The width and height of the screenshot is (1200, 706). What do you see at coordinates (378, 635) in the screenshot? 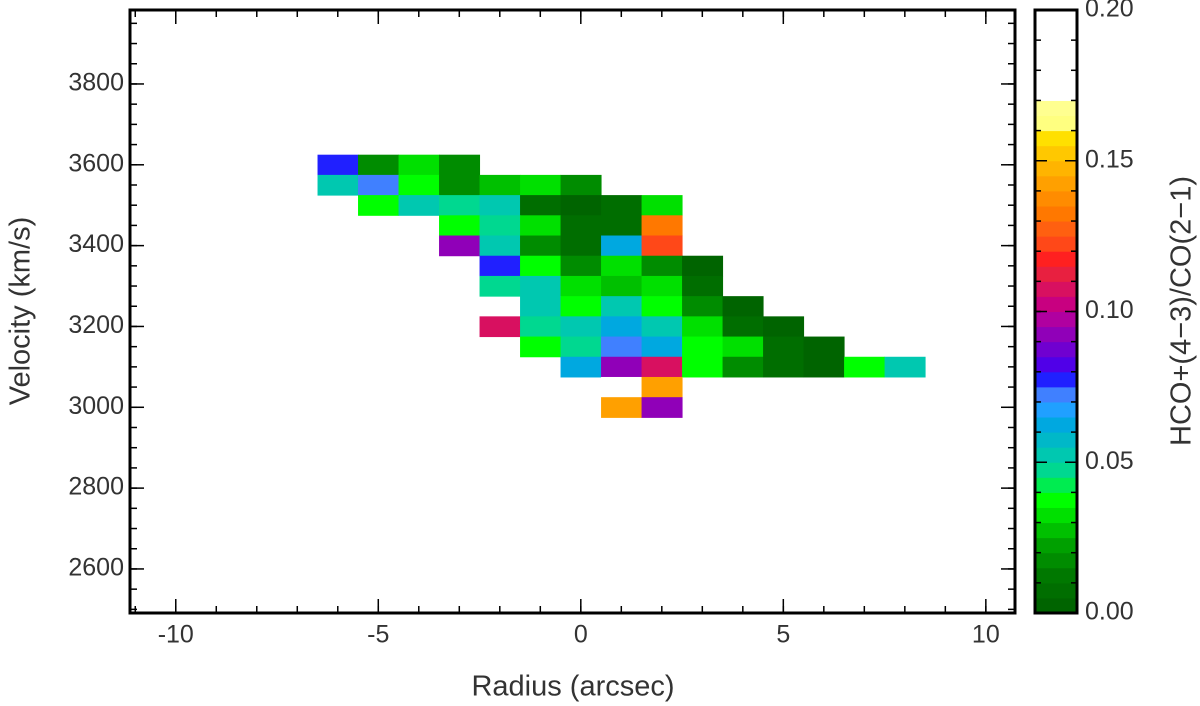
I see `x-tick-label: -5` at bounding box center [378, 635].